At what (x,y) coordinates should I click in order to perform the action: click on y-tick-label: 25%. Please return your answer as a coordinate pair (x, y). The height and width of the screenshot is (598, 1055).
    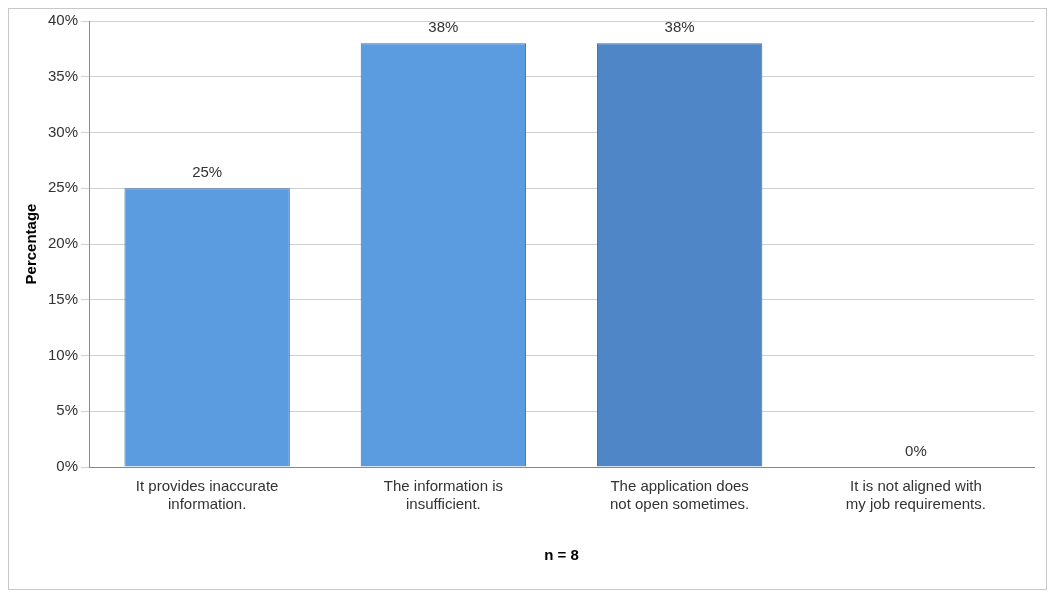
    Looking at the image, I should click on (63, 187).